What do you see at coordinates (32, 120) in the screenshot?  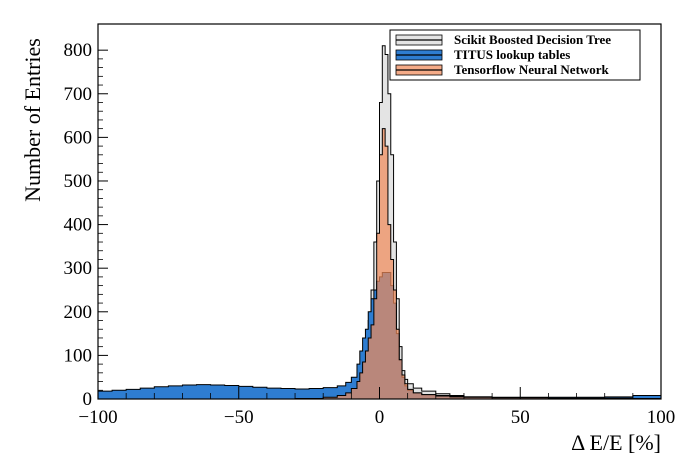 I see `y-axis-title: Number of Entries` at bounding box center [32, 120].